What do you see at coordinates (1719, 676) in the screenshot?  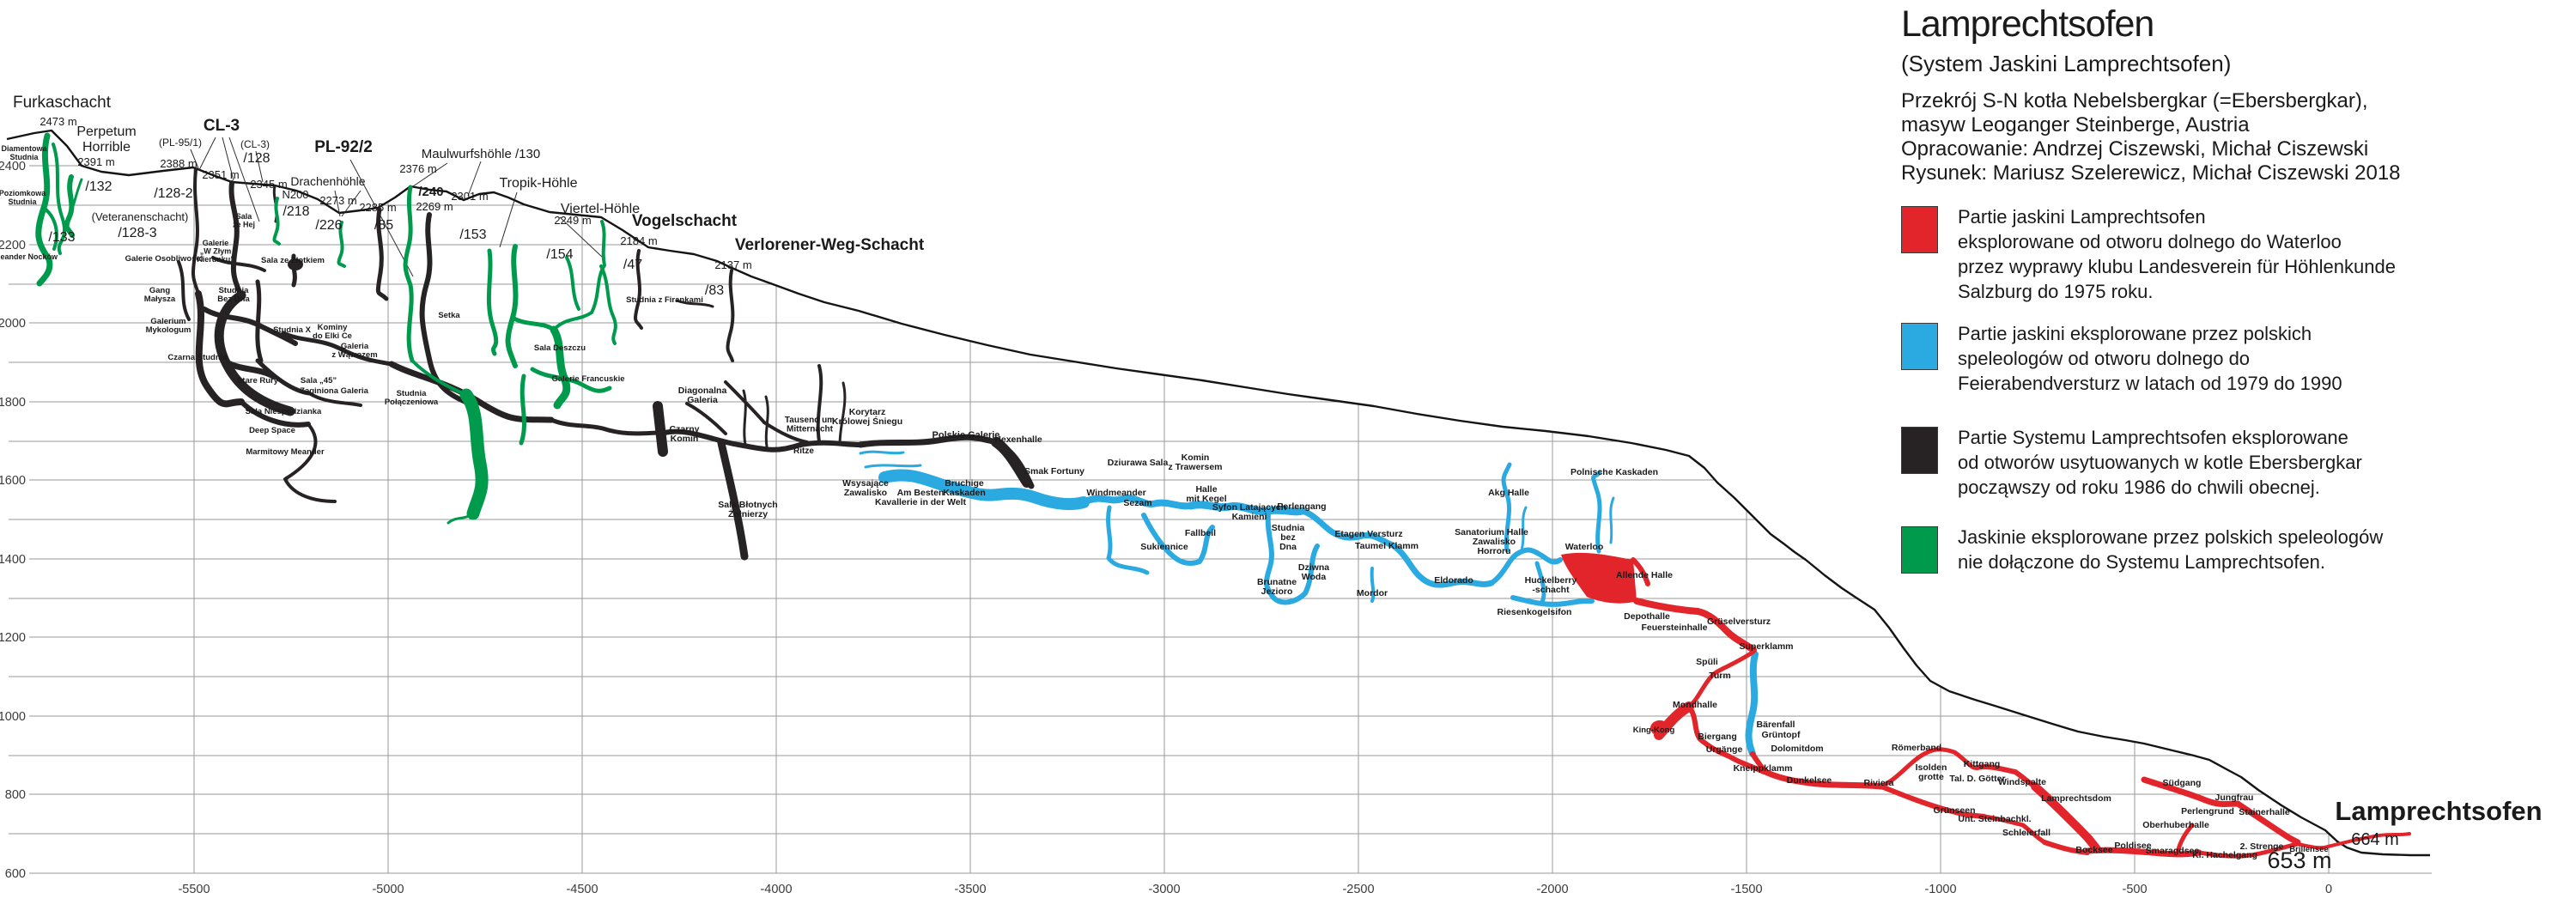 I see `label-turm: Turm` at bounding box center [1719, 676].